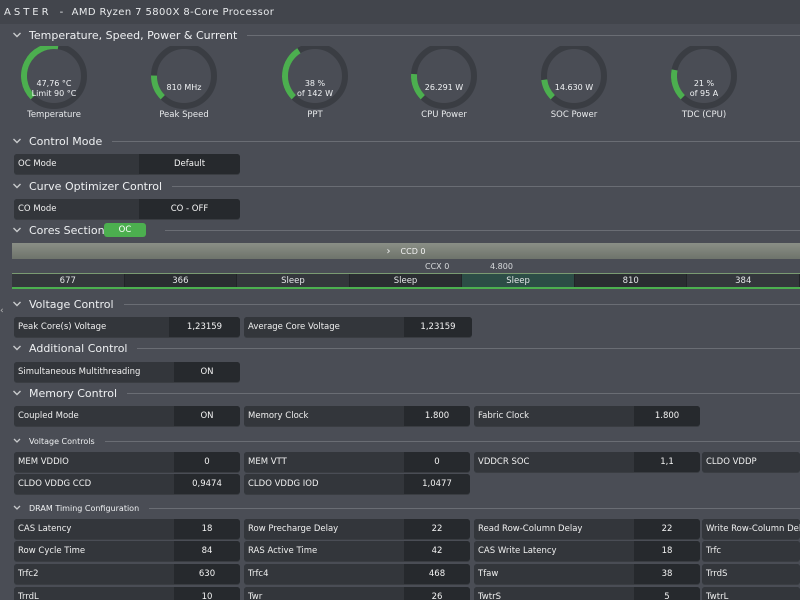  What do you see at coordinates (587, 574) in the screenshot?
I see `tfaw-field: Tfaw 38` at bounding box center [587, 574].